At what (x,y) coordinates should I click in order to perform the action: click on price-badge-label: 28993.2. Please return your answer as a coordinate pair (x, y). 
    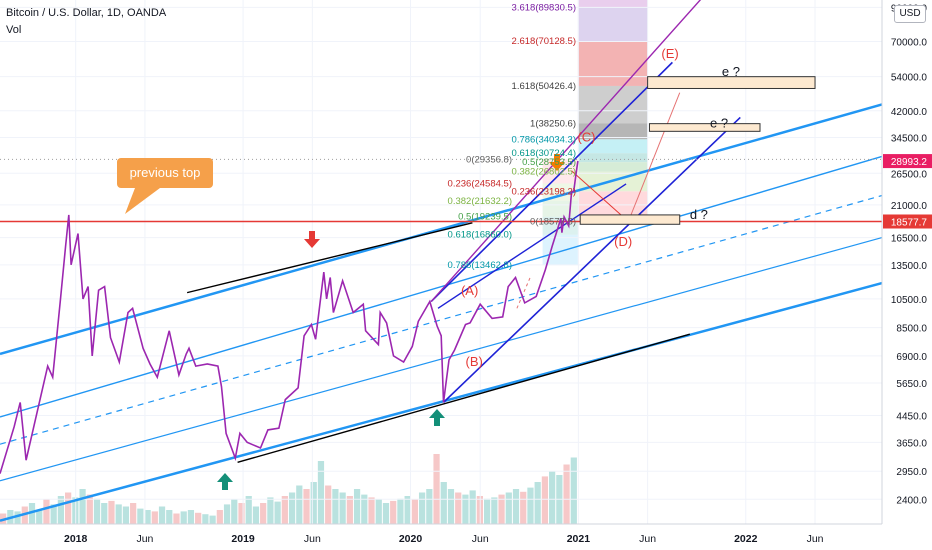
    Looking at the image, I should click on (909, 162).